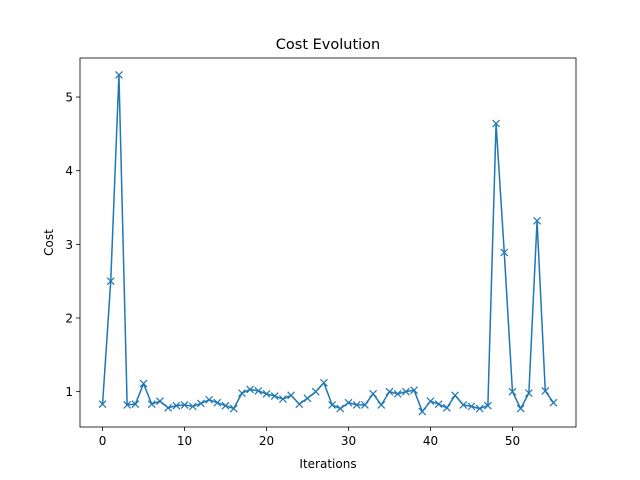  Describe the element at coordinates (69, 245) in the screenshot. I see `y-tick-label: 3` at that location.